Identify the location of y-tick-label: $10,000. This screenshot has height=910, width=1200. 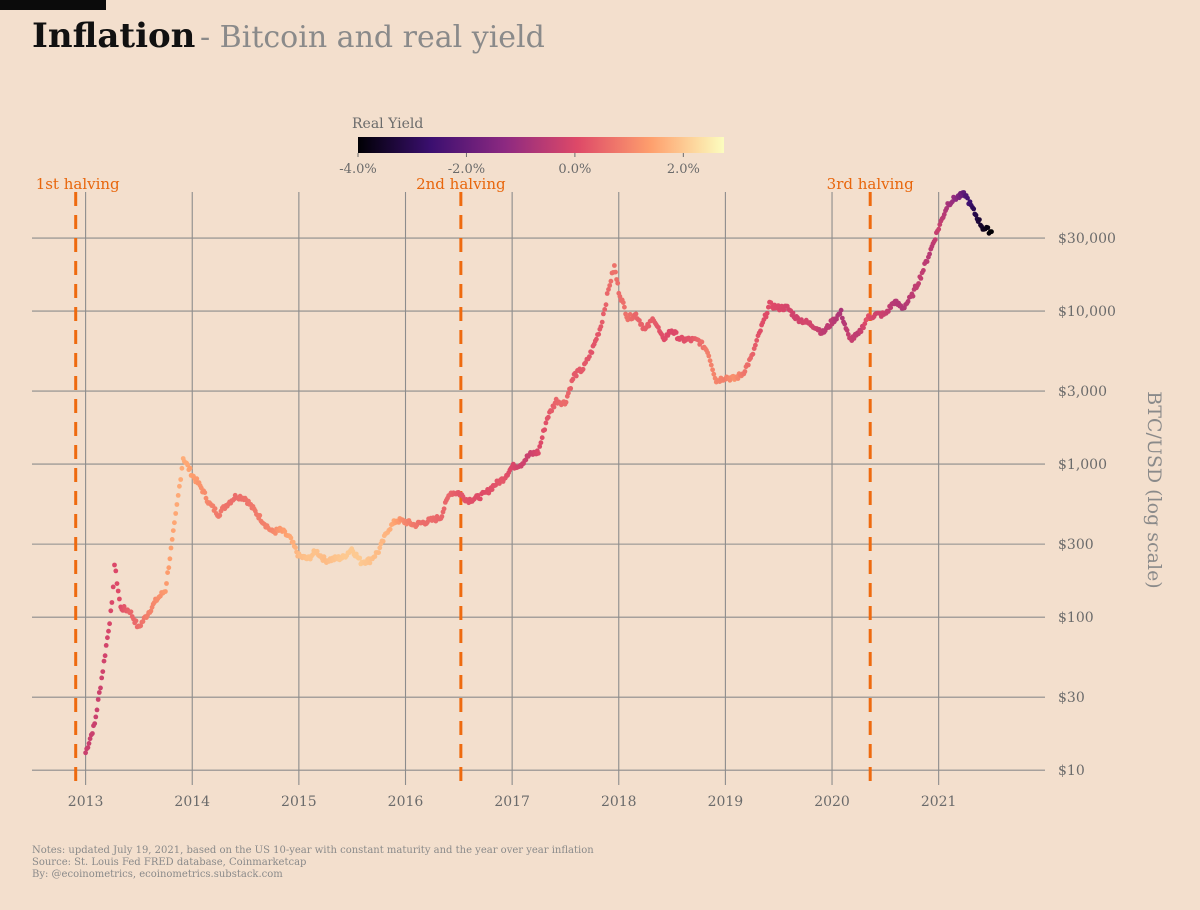
(1087, 312).